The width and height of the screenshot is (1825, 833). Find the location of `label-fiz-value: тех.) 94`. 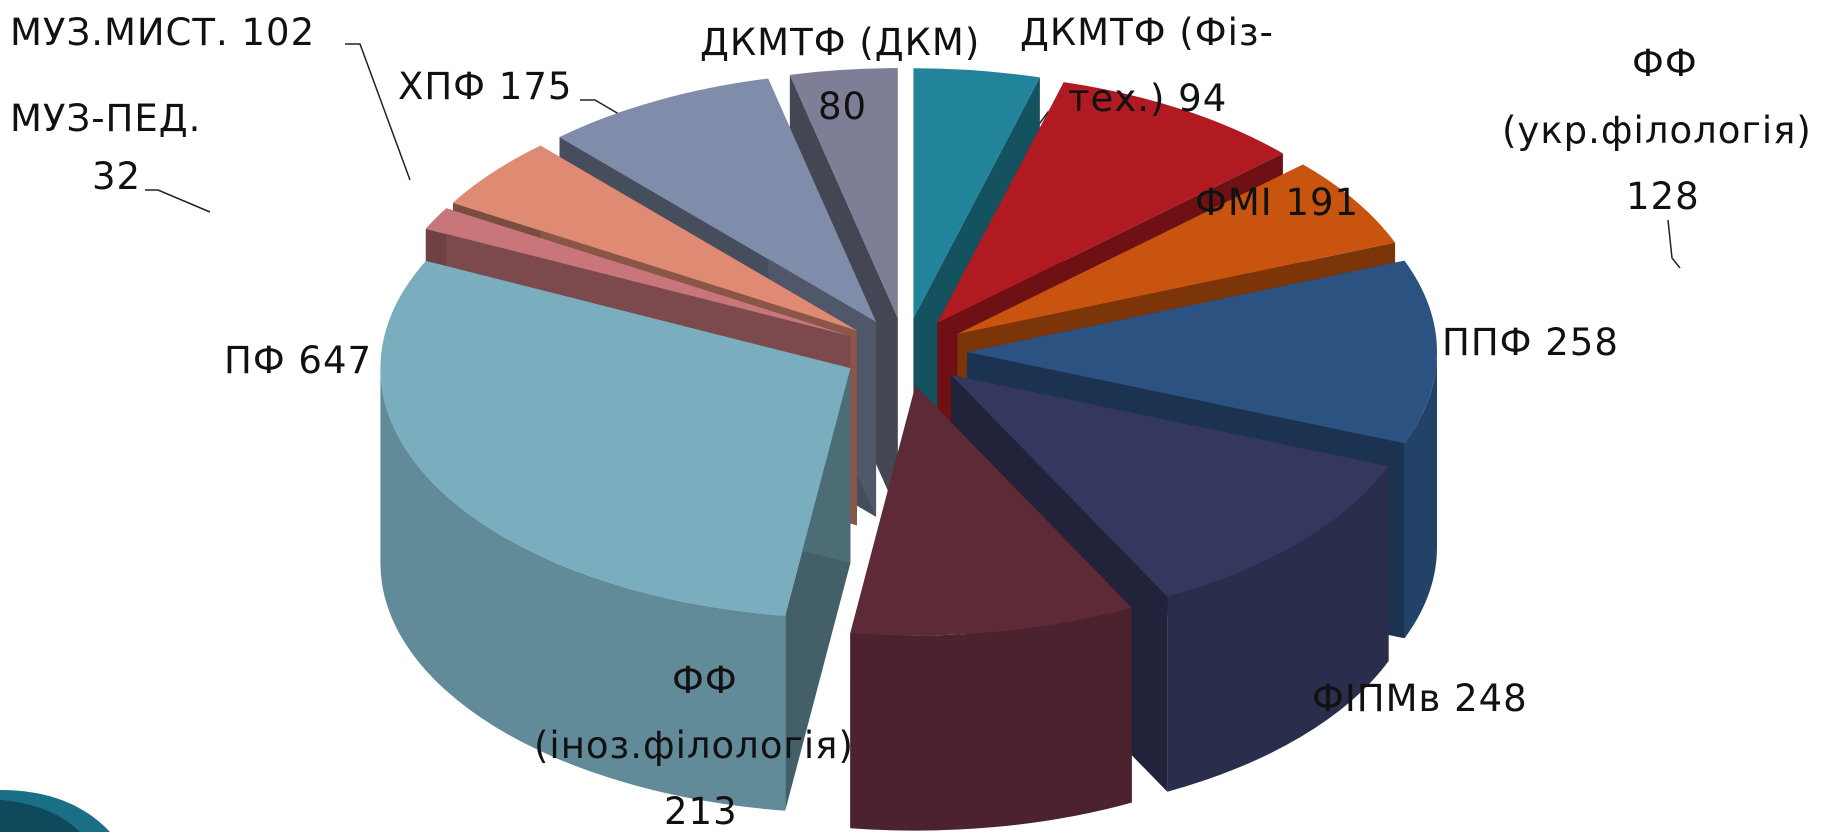

label-fiz-value: тех.) 94 is located at coordinates (1148, 98).